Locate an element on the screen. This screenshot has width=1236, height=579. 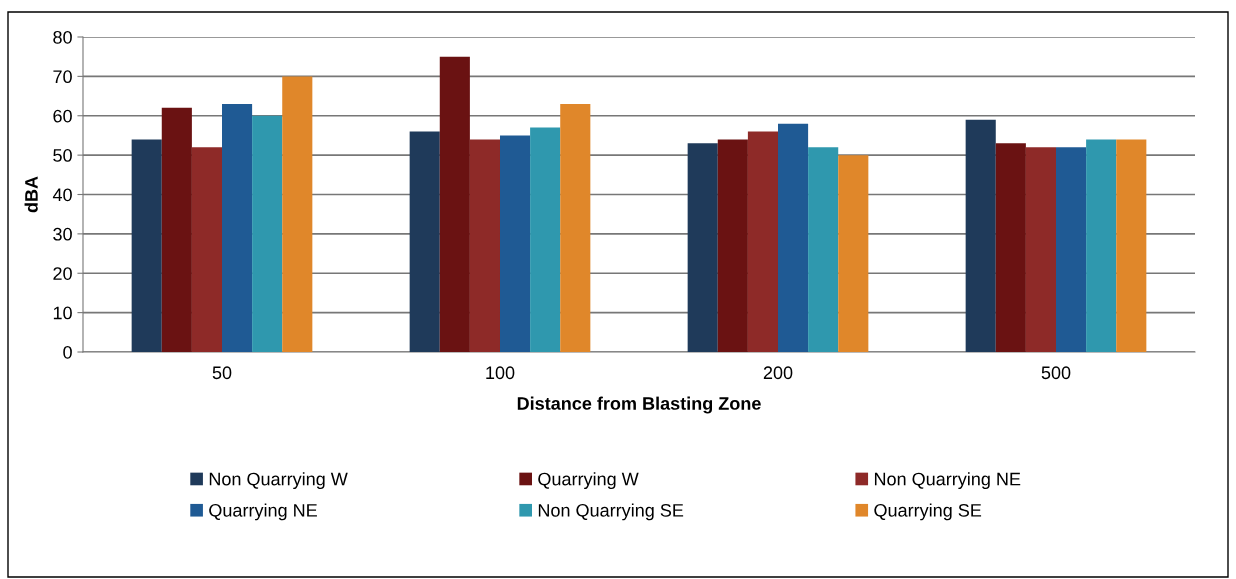
x-tick-label: 200 is located at coordinates (778, 373).